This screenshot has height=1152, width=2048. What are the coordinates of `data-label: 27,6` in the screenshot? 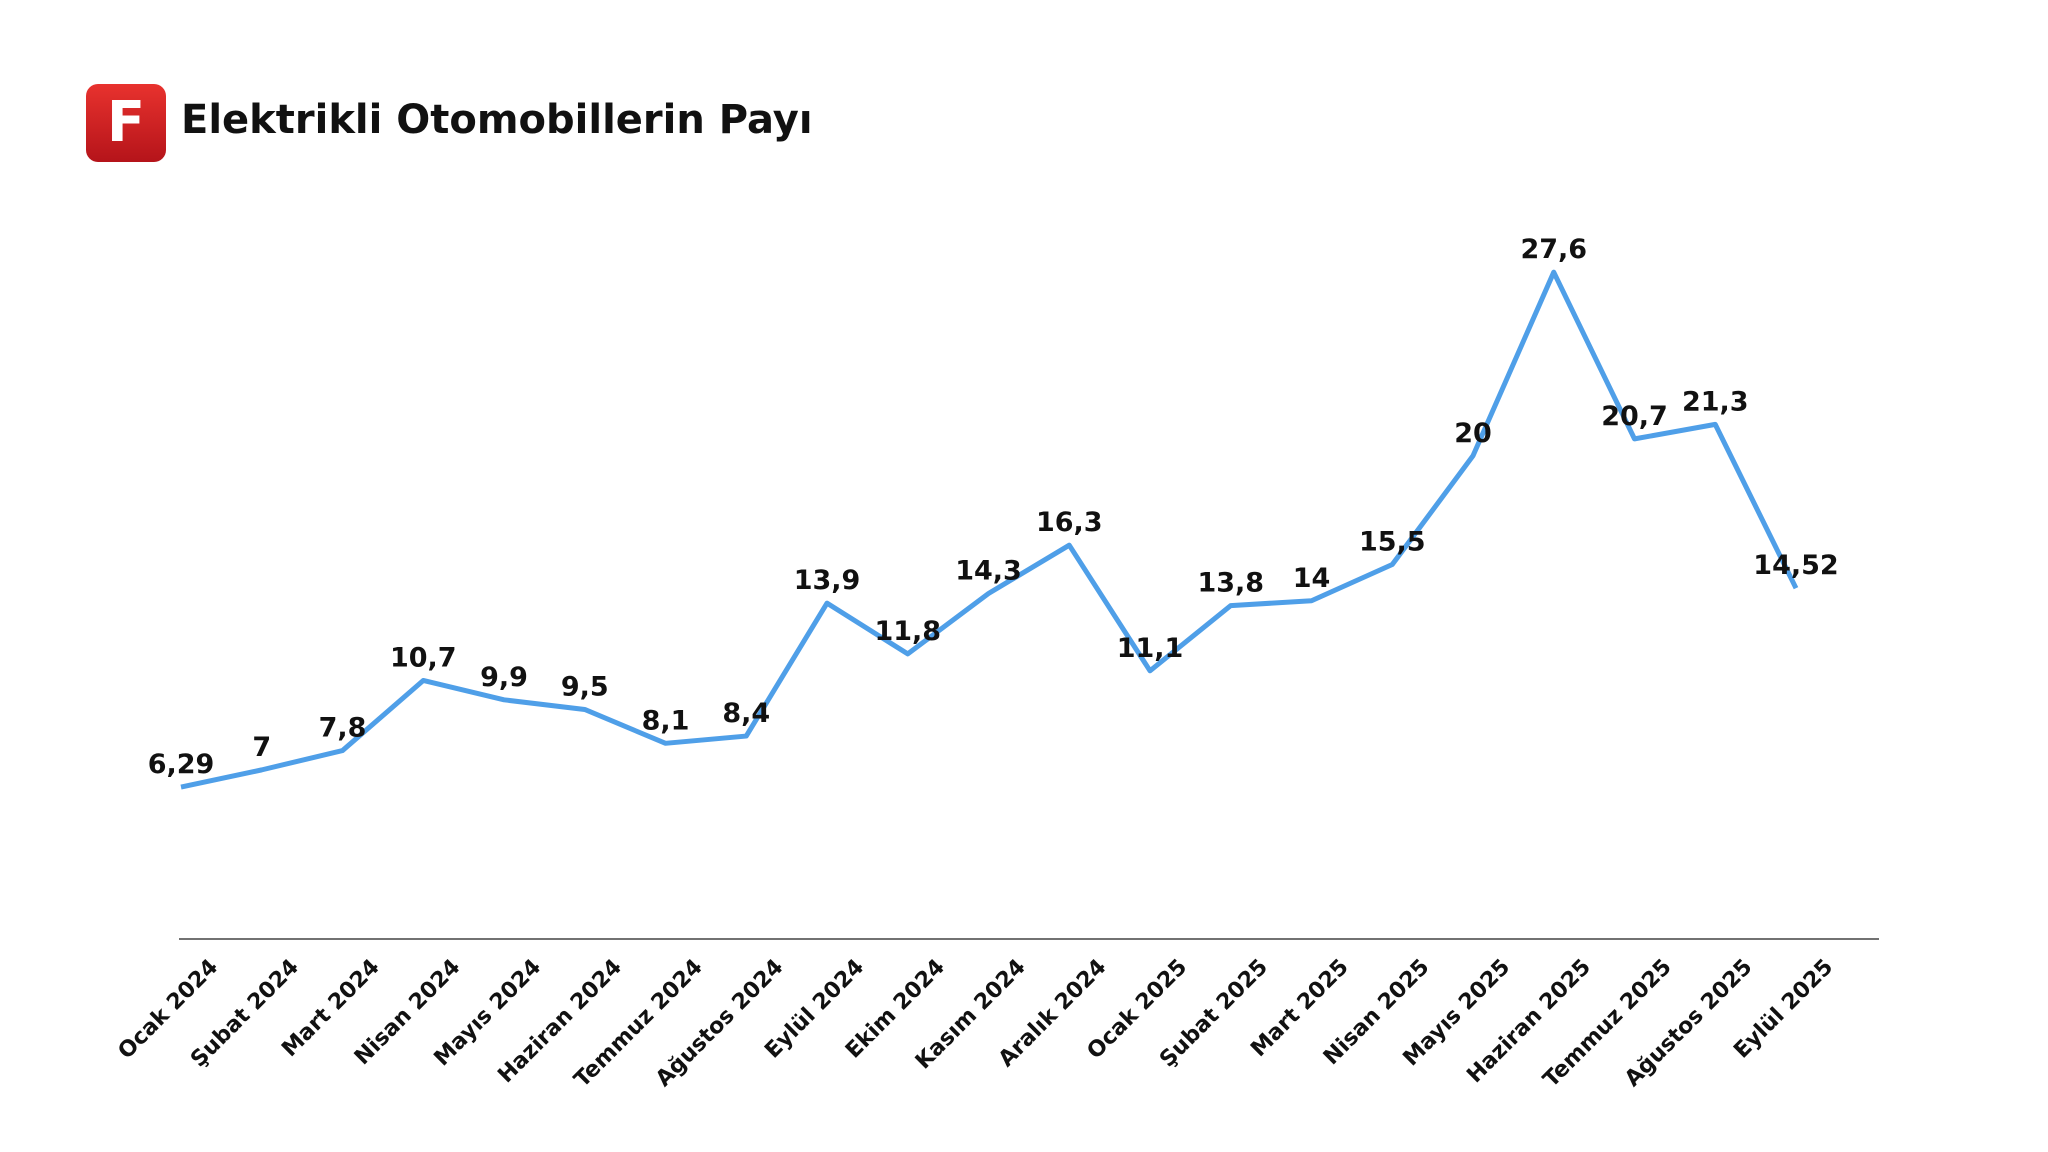 It's located at (1553, 249).